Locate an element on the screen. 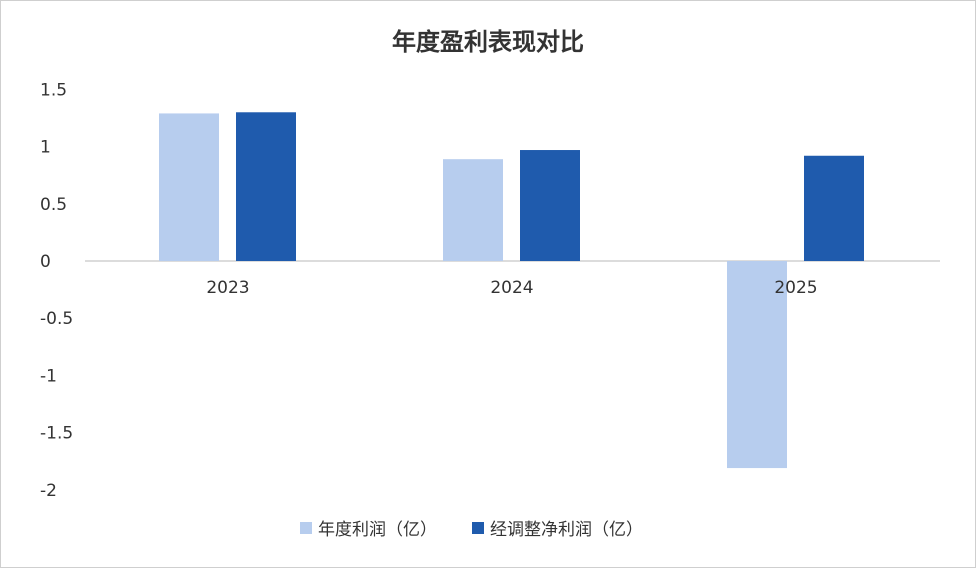 The image size is (976, 568). chart-title: 年度盈利表现对比 is located at coordinates (488, 42).